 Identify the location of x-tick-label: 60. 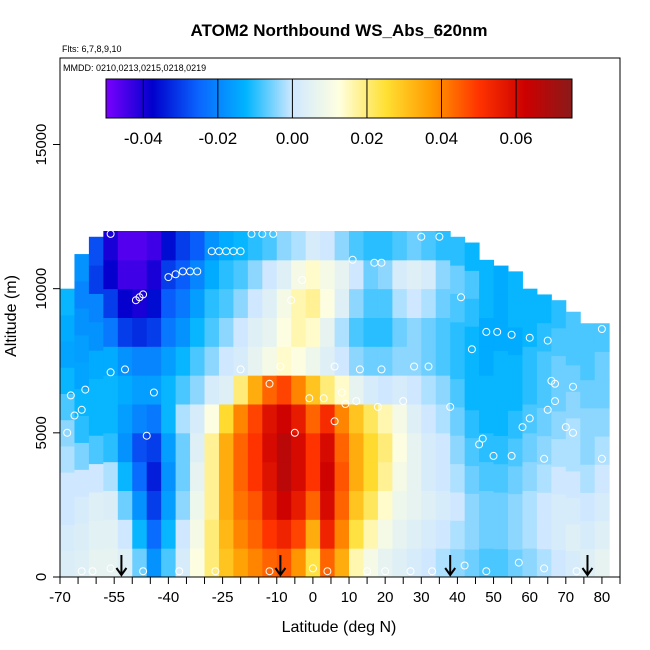
(529, 597).